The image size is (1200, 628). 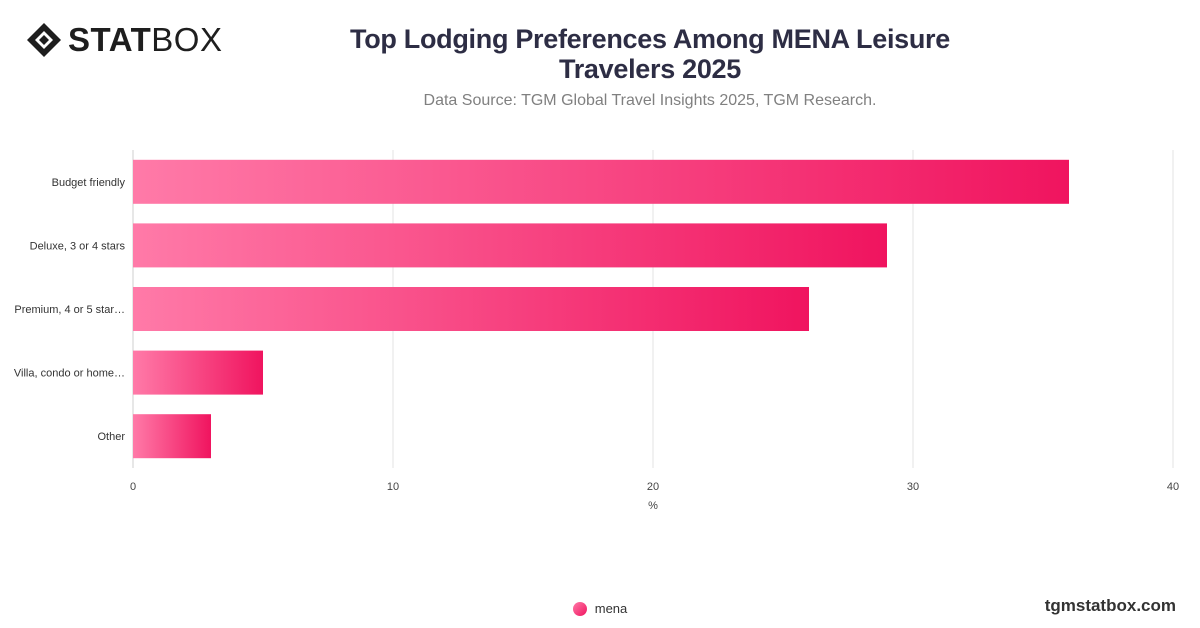 I want to click on chart-legend: mena, so click(x=600, y=608).